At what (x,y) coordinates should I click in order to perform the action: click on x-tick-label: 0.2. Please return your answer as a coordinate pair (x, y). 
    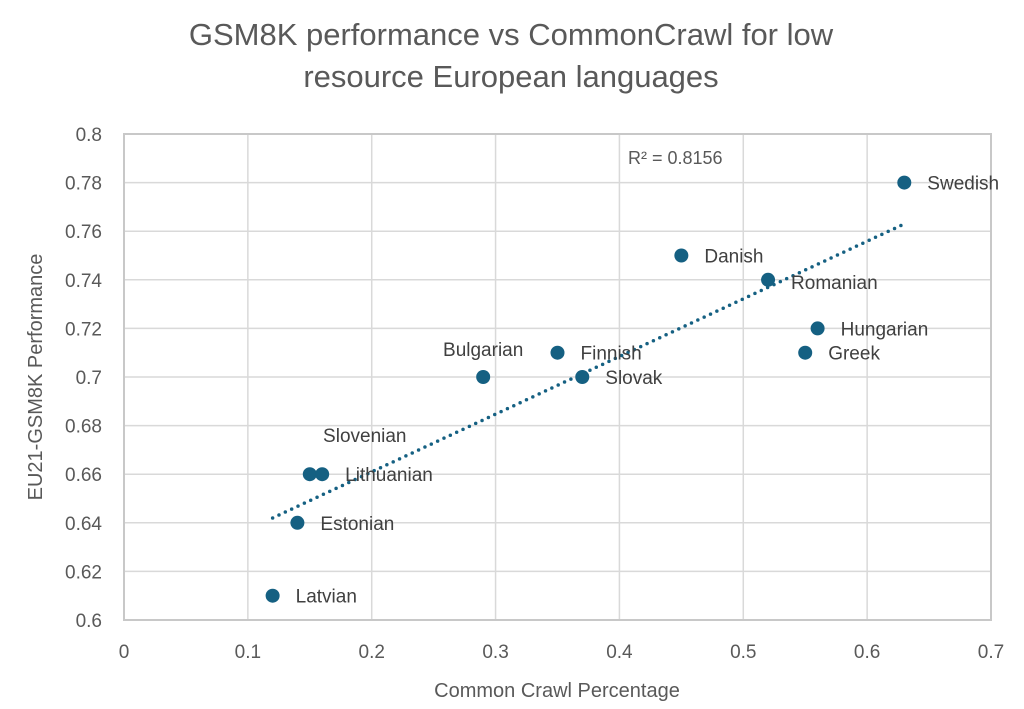
    Looking at the image, I should click on (372, 652).